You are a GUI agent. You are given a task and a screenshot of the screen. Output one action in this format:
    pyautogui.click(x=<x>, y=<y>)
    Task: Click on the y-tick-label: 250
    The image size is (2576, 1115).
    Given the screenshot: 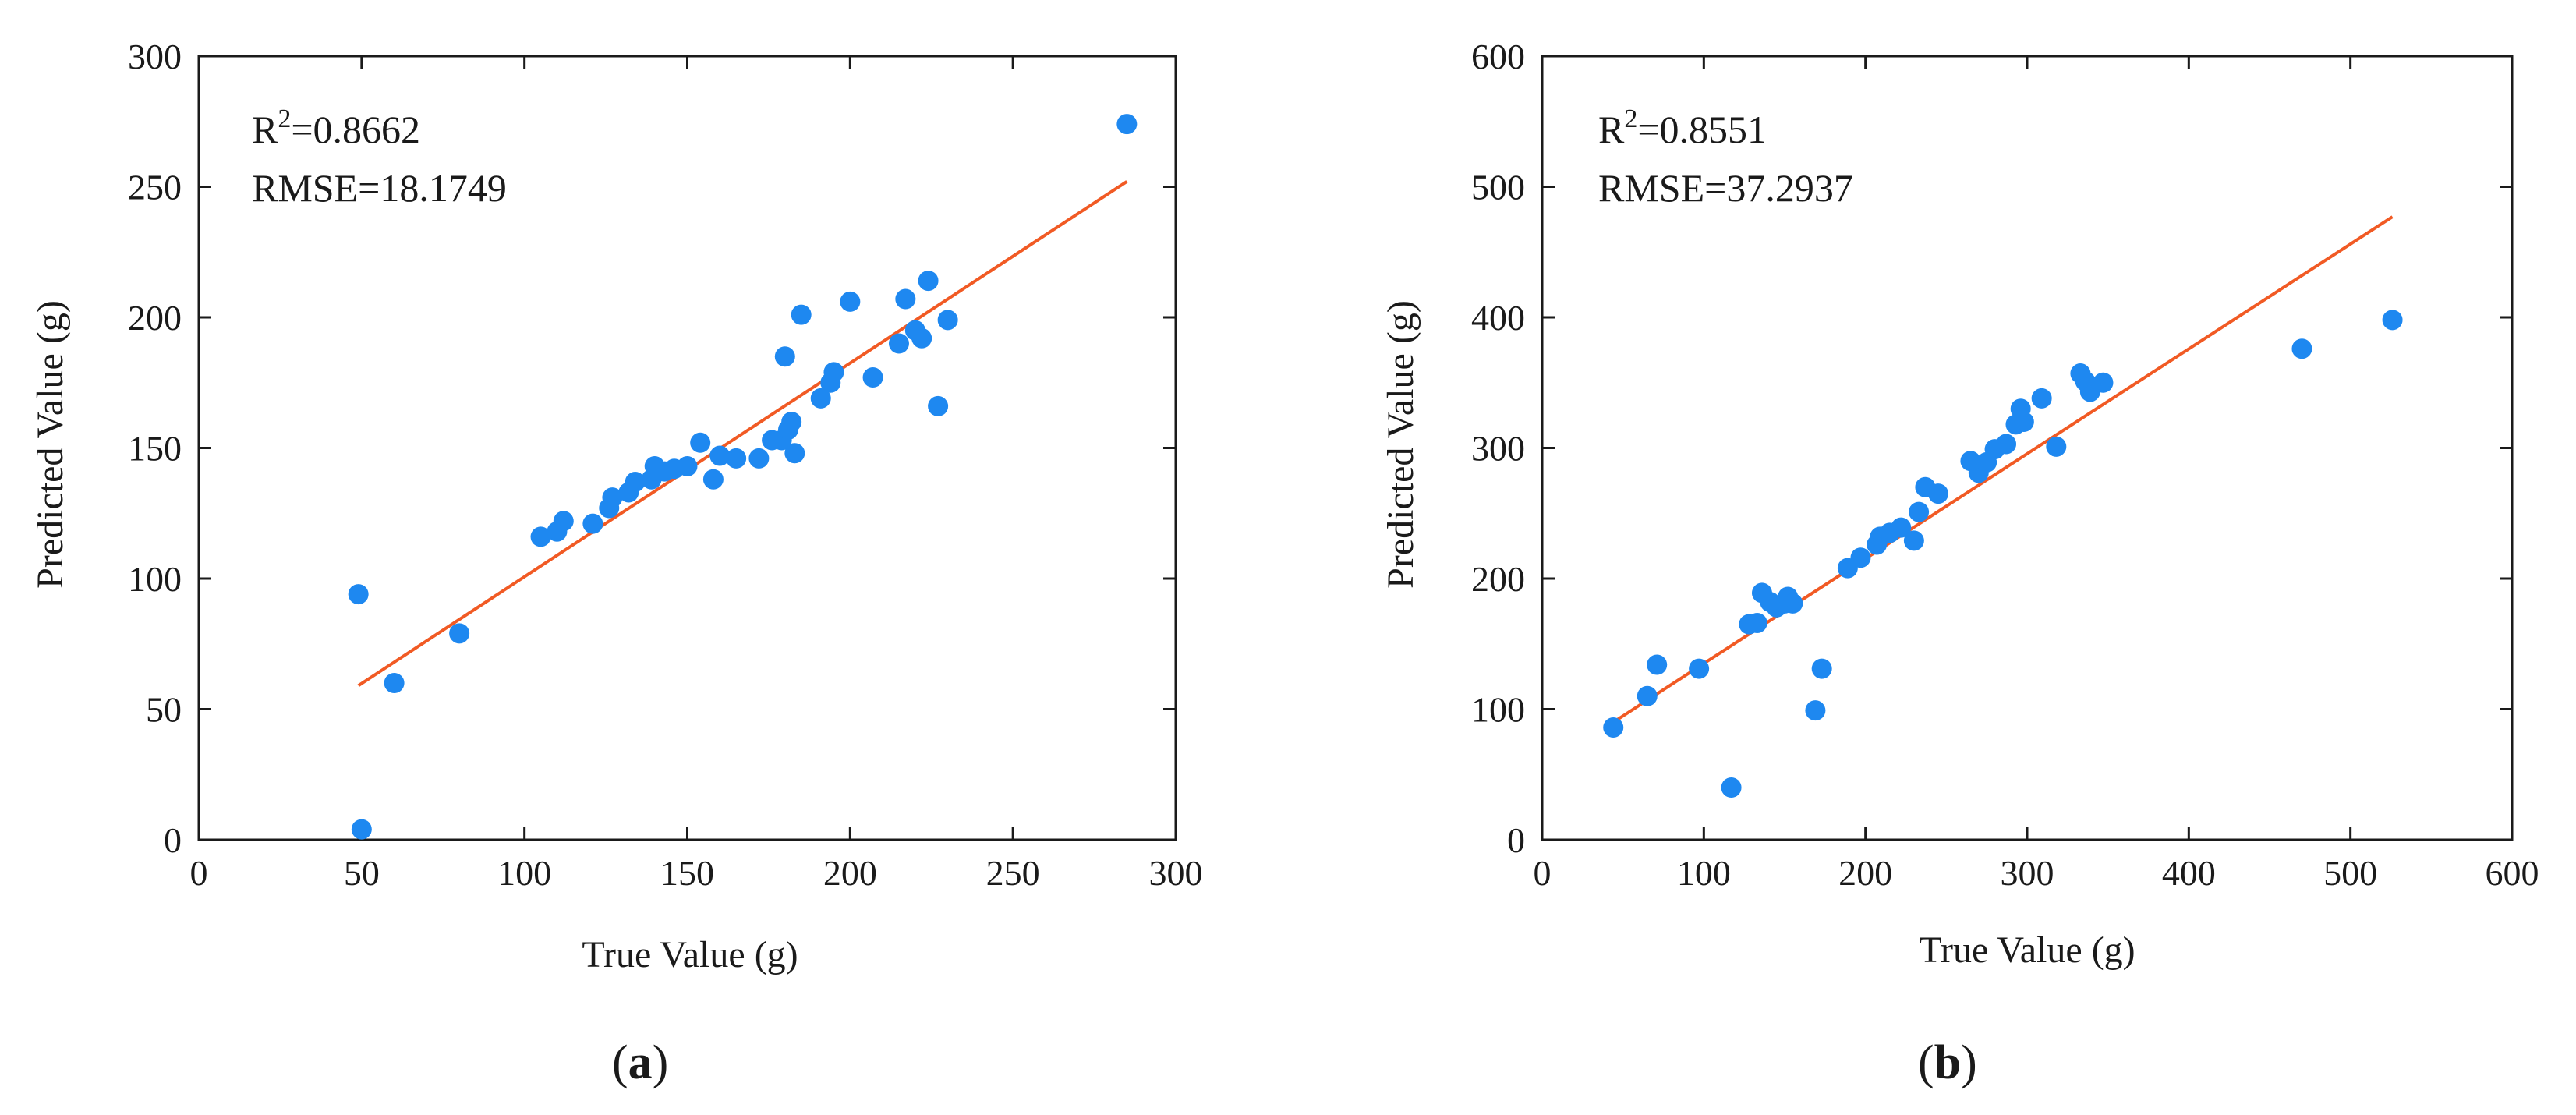 What is the action you would take?
    pyautogui.click(x=155, y=187)
    